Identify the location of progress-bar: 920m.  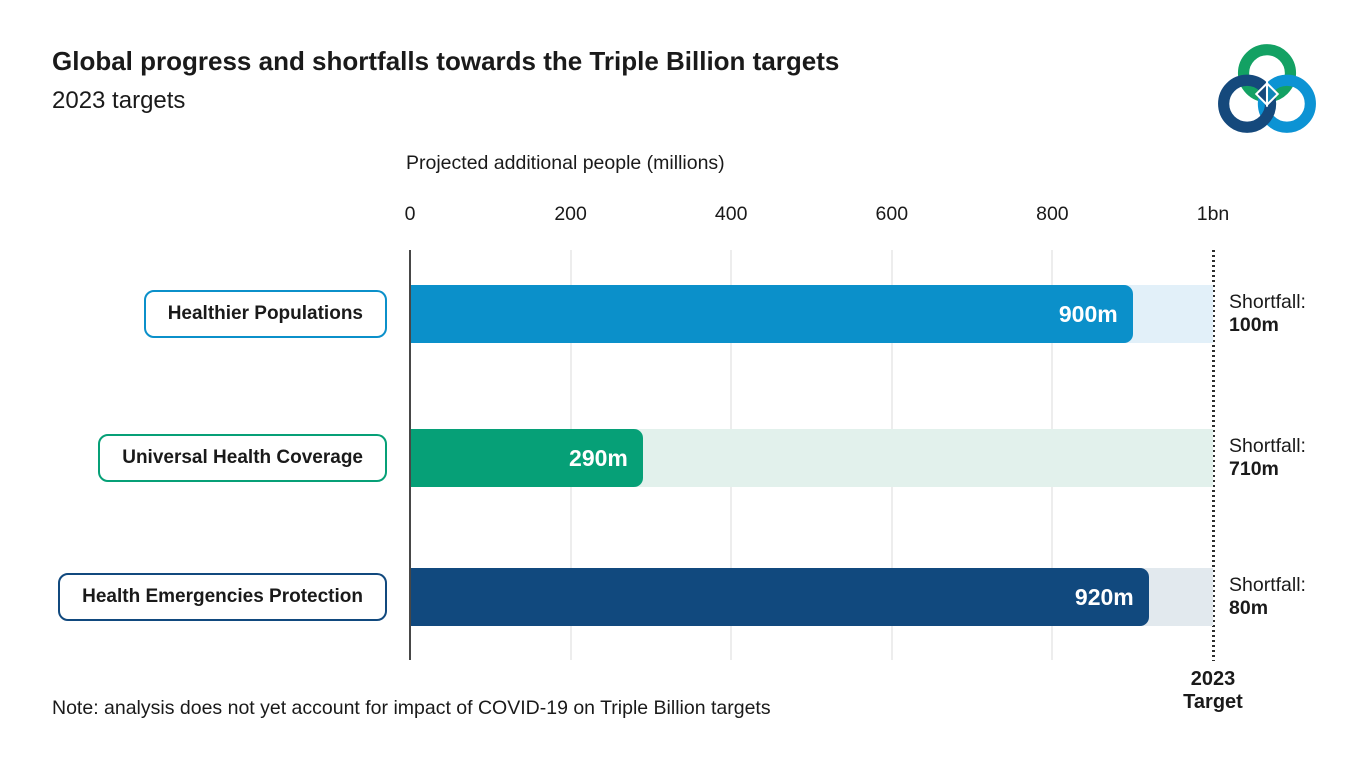
(780, 597).